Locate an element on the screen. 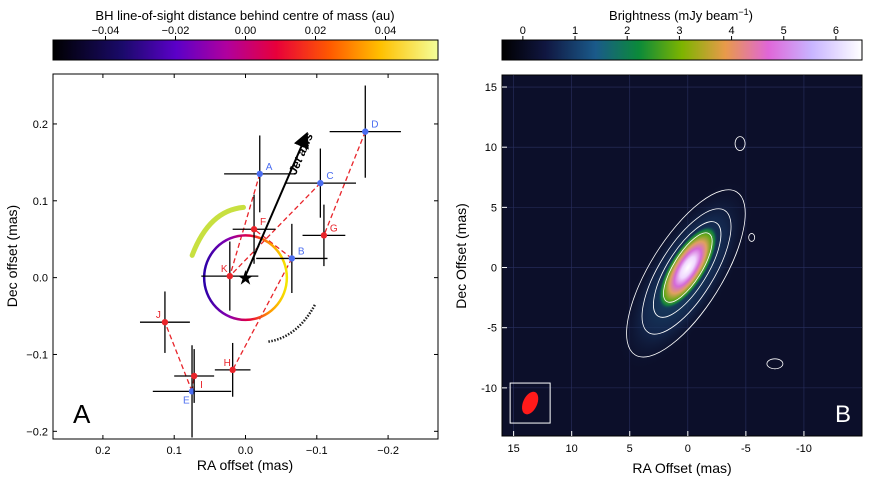 The width and height of the screenshot is (872, 484). plot-a-ylabel: Dec offset (mas) is located at coordinates (12, 256).